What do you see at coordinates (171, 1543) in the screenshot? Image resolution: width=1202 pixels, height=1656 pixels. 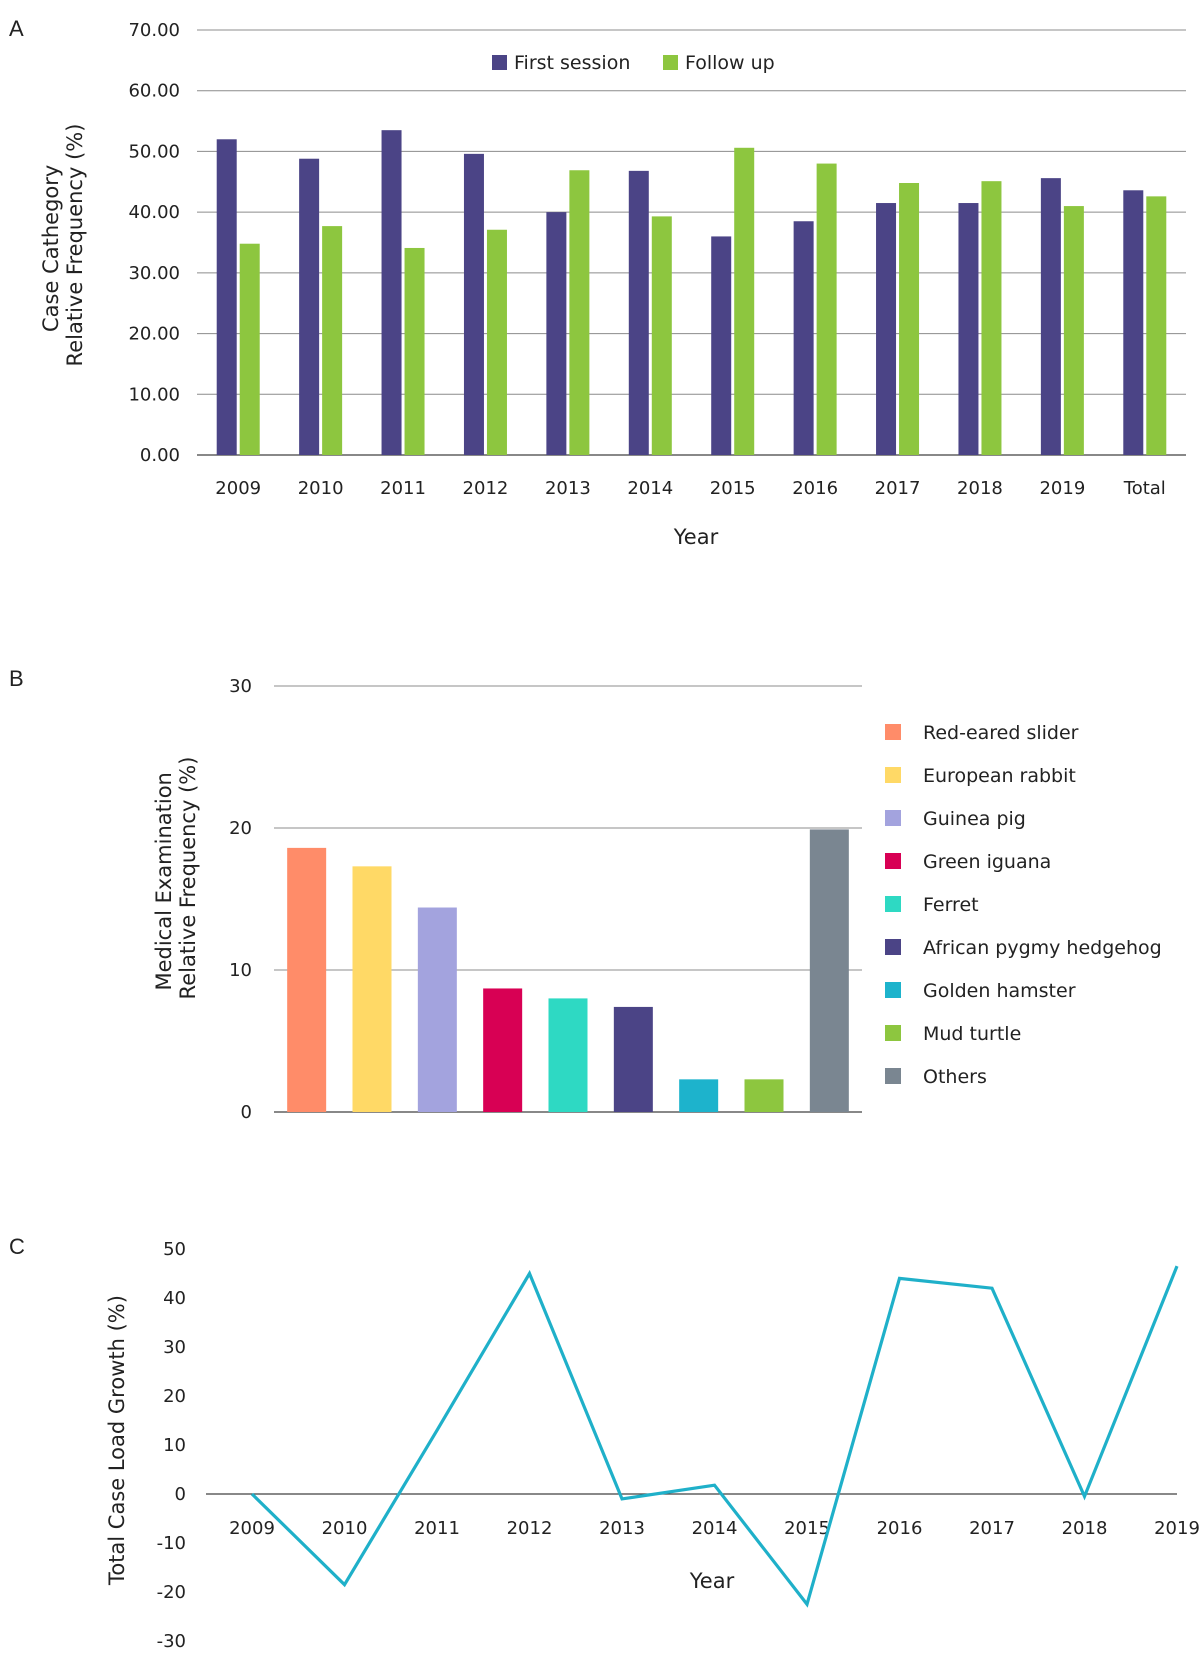 I see `panel-c-y-tick-label: -10` at bounding box center [171, 1543].